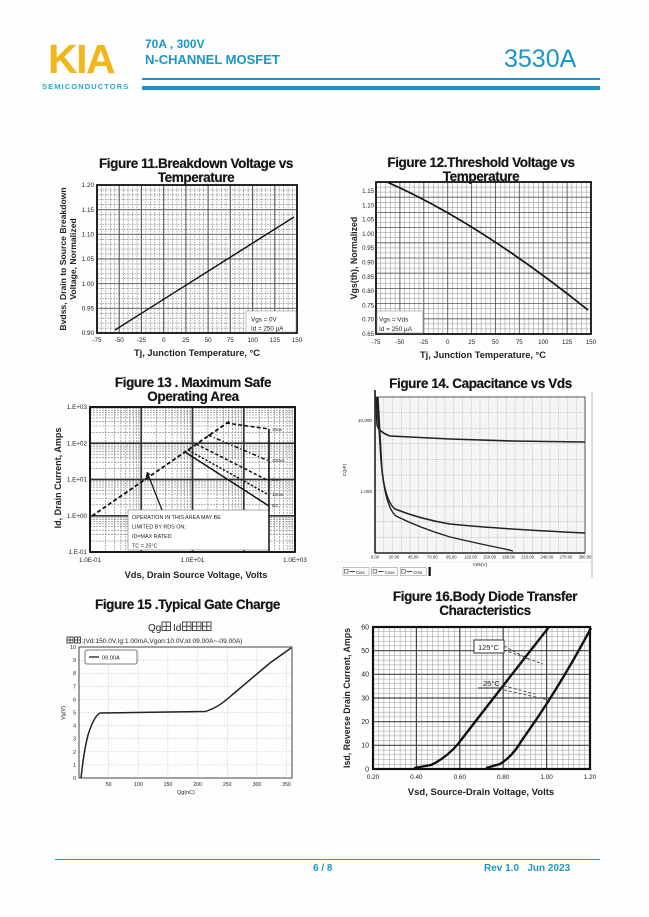  Describe the element at coordinates (470, 557) in the screenshot. I see `svg-text: 120.00` at that location.